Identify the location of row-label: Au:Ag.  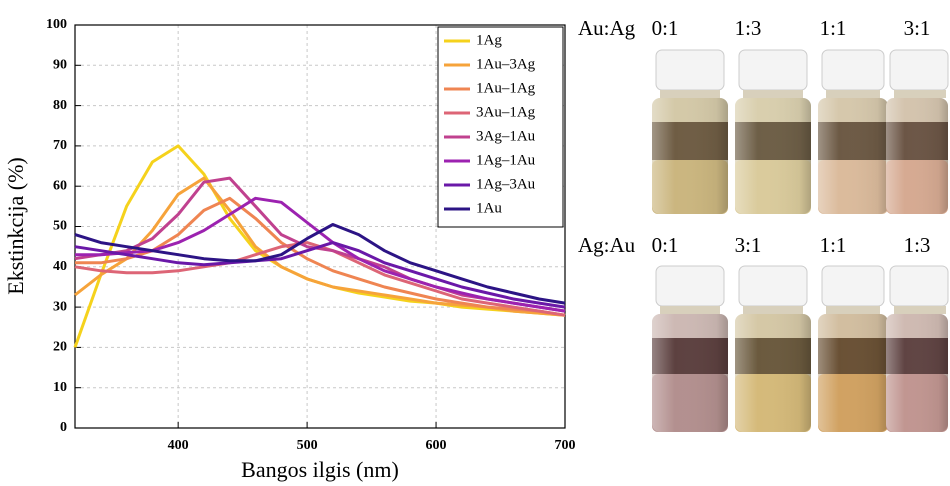
(607, 28).